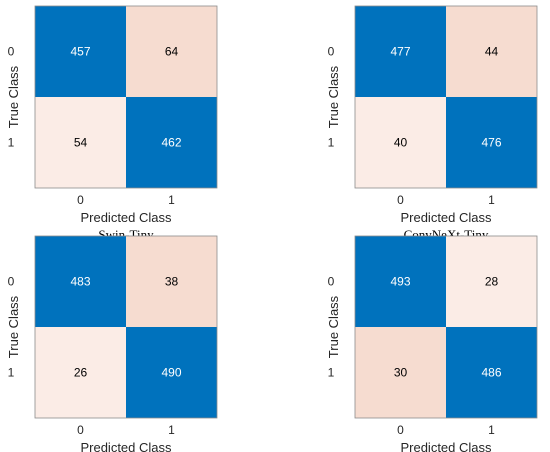 This screenshot has width=550, height=452. I want to click on cell-value-label: 38, so click(172, 282).